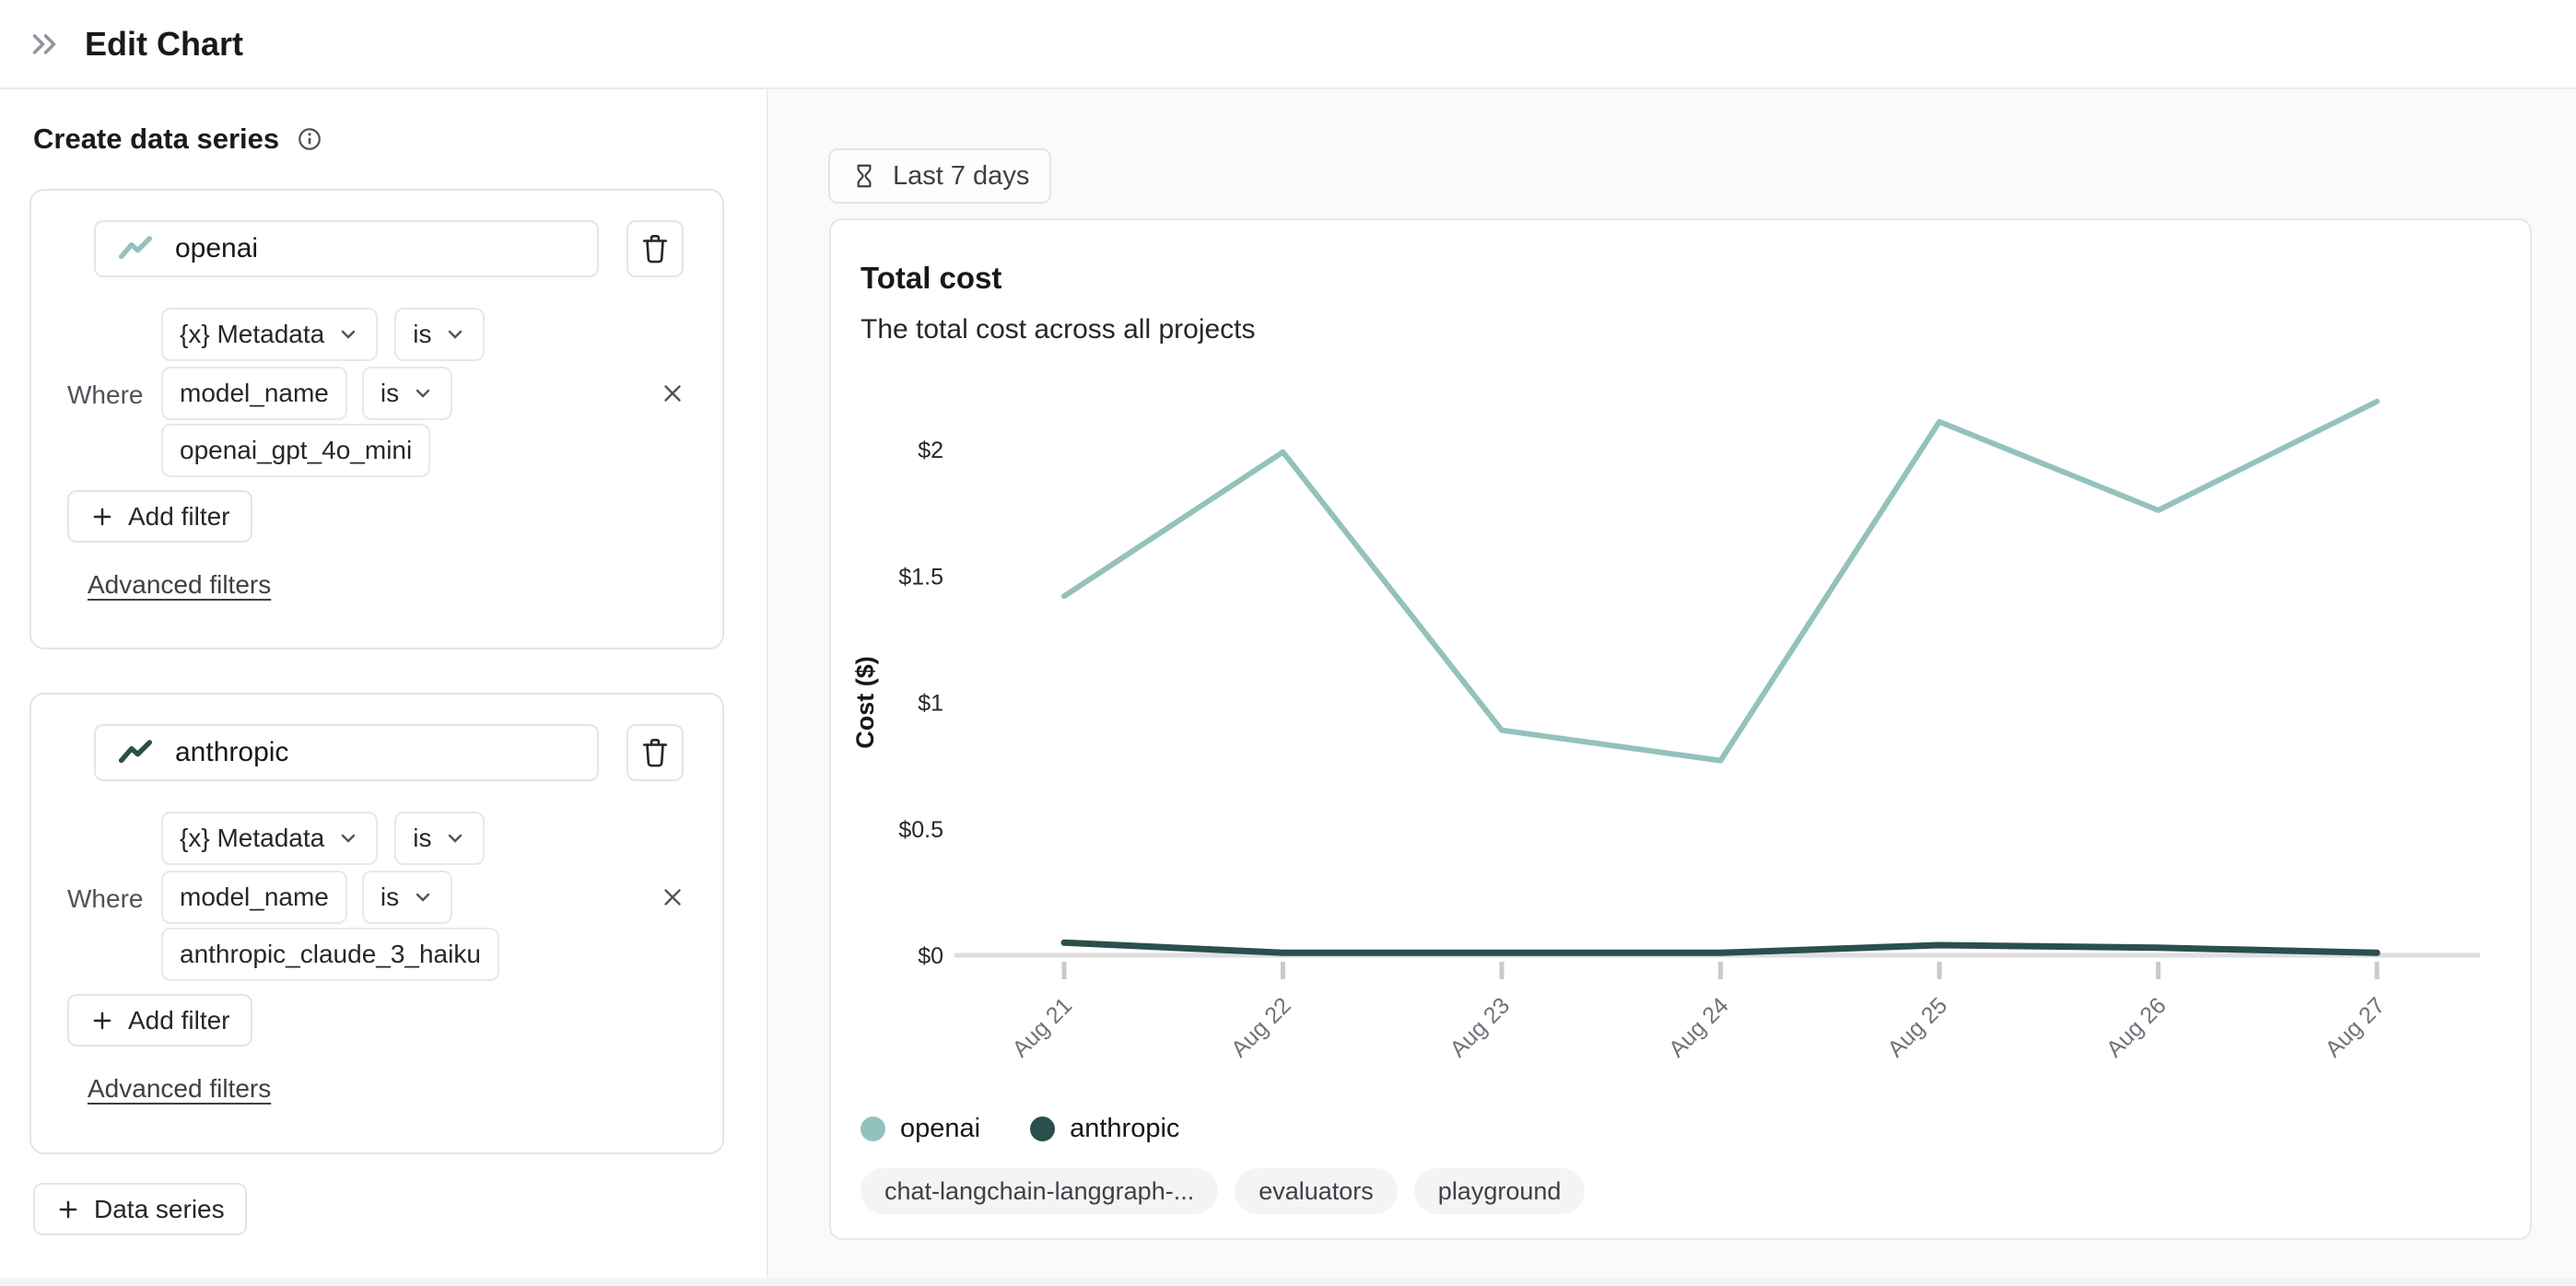  What do you see at coordinates (930, 451) in the screenshot?
I see `y-axis-label: $2` at bounding box center [930, 451].